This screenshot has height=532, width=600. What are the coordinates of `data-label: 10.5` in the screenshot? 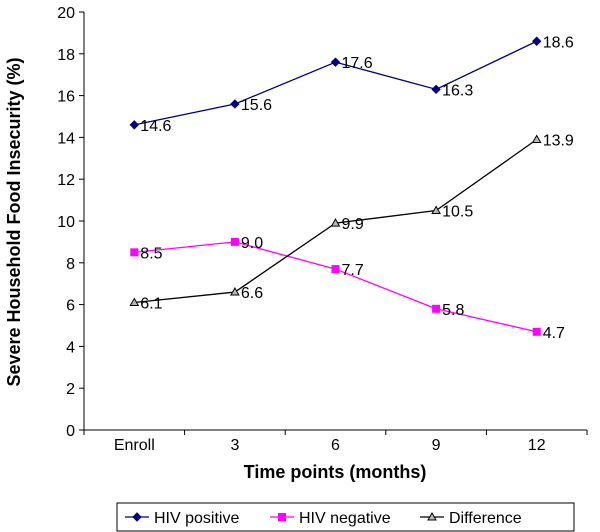 It's located at (457, 212).